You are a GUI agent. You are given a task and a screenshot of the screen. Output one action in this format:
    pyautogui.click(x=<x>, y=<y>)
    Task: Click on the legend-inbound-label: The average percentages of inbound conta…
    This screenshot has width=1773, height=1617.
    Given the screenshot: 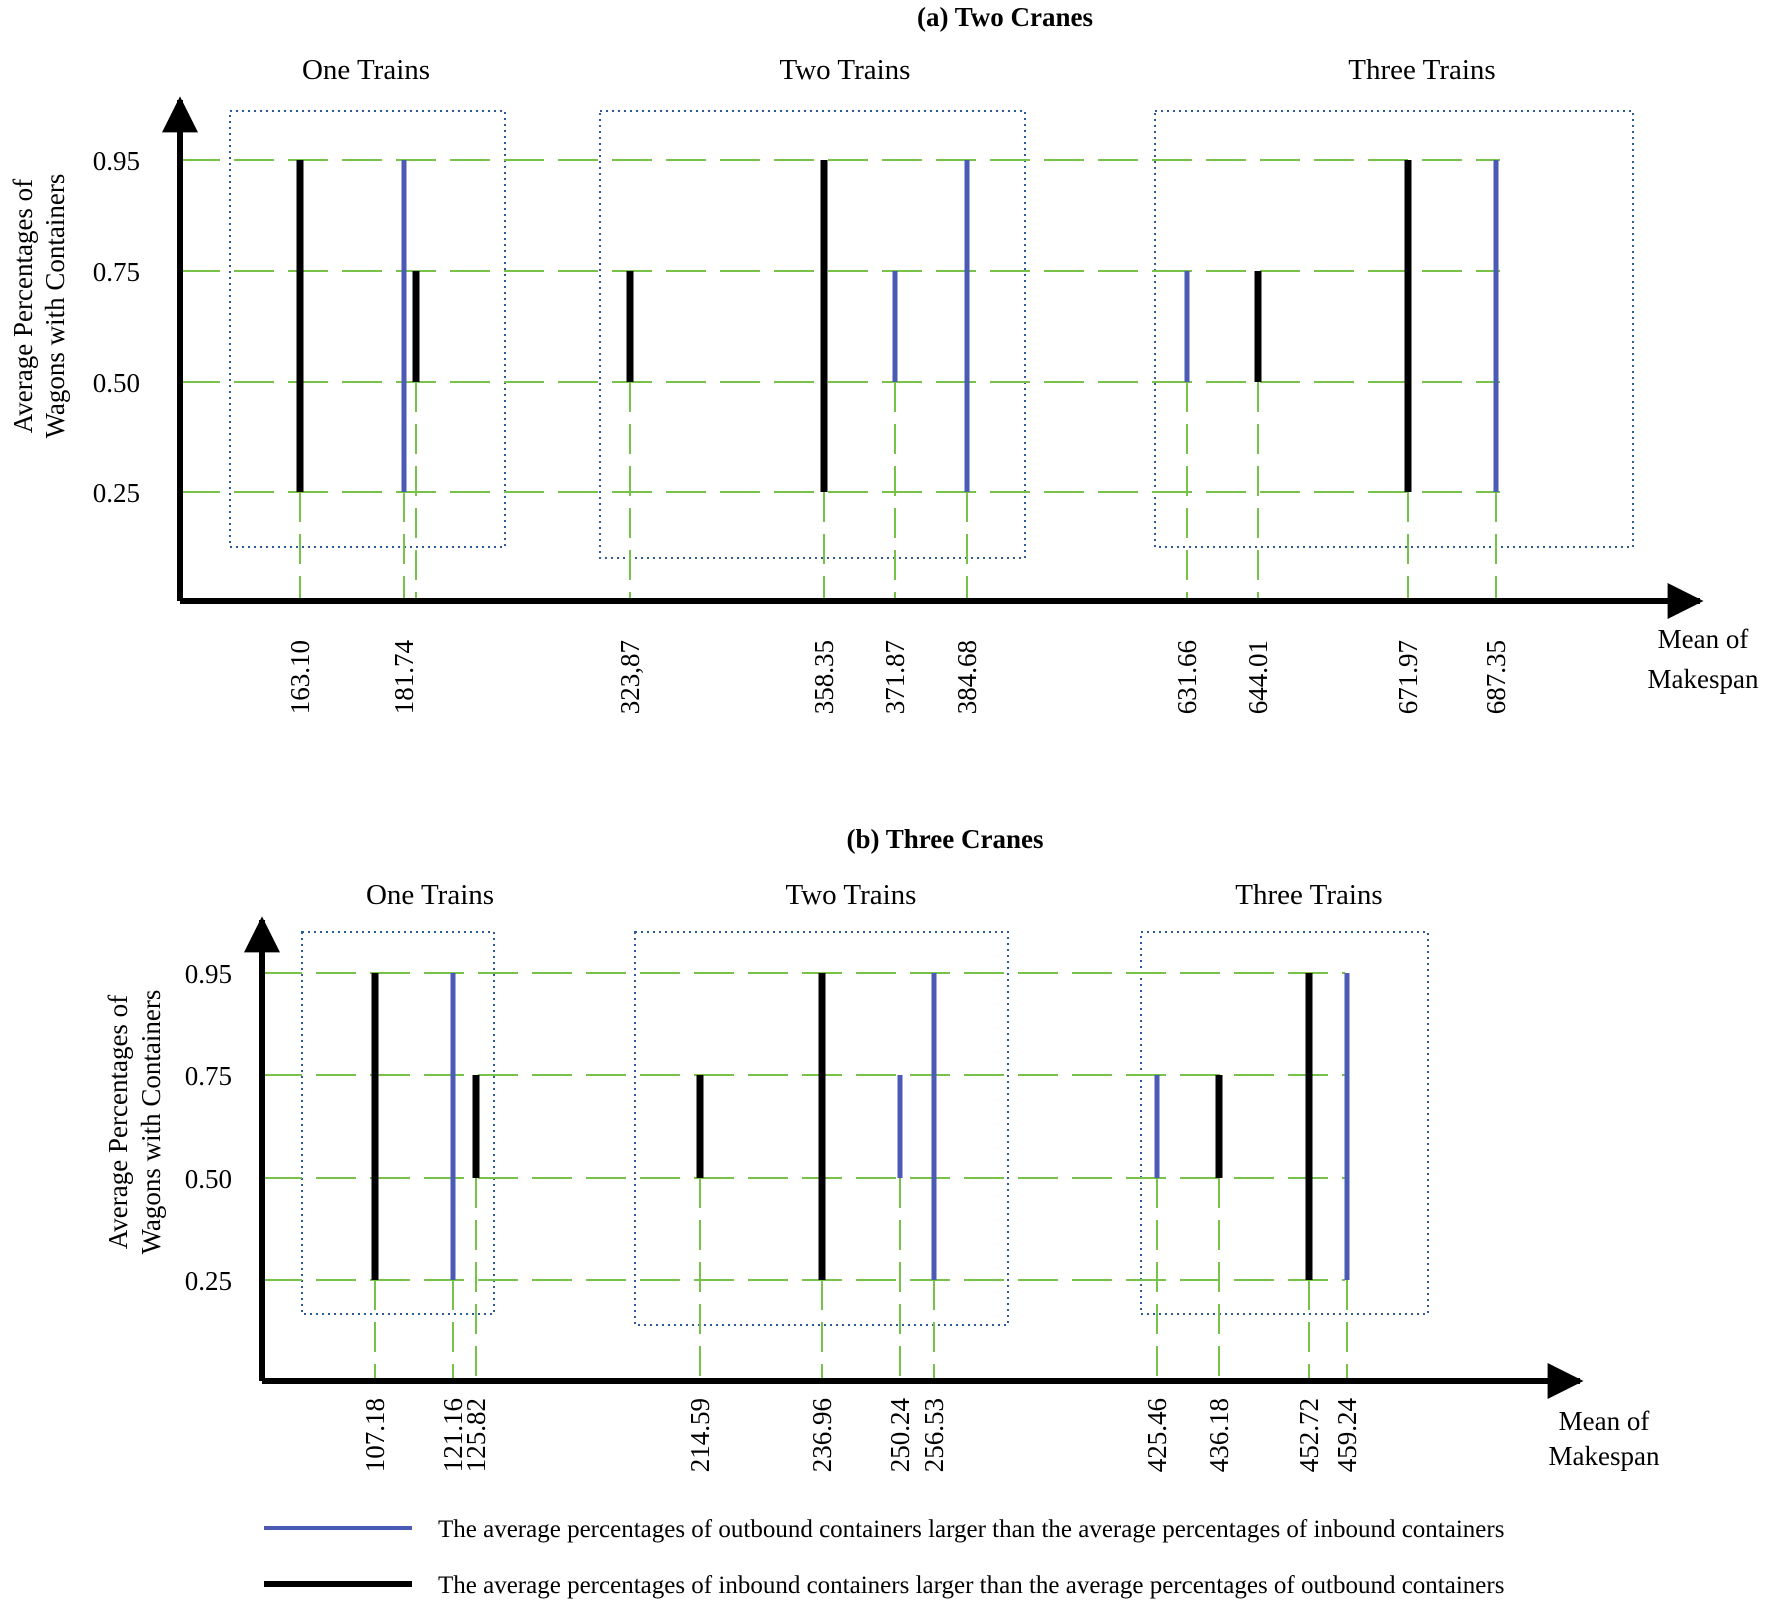 What is the action you would take?
    pyautogui.click(x=971, y=1585)
    